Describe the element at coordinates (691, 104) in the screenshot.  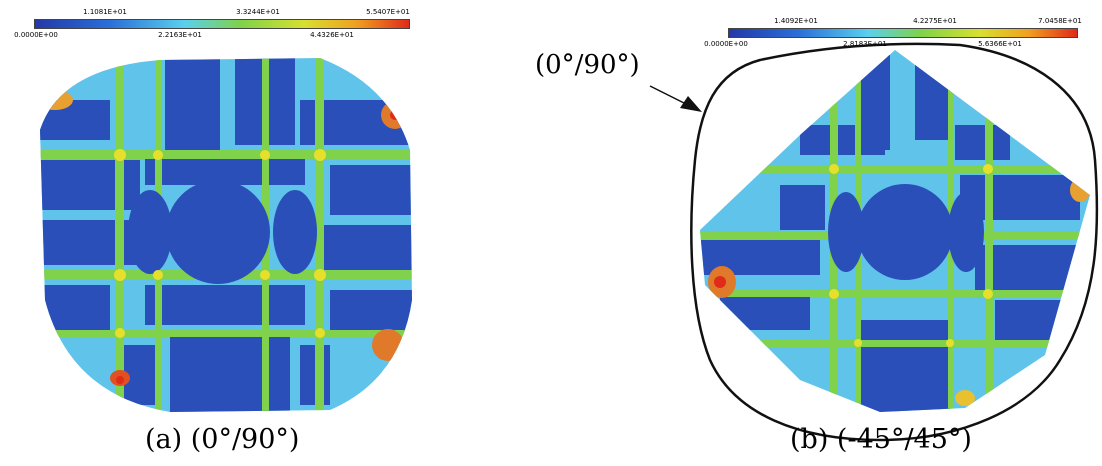
I see `callout-arrowhead` at that location.